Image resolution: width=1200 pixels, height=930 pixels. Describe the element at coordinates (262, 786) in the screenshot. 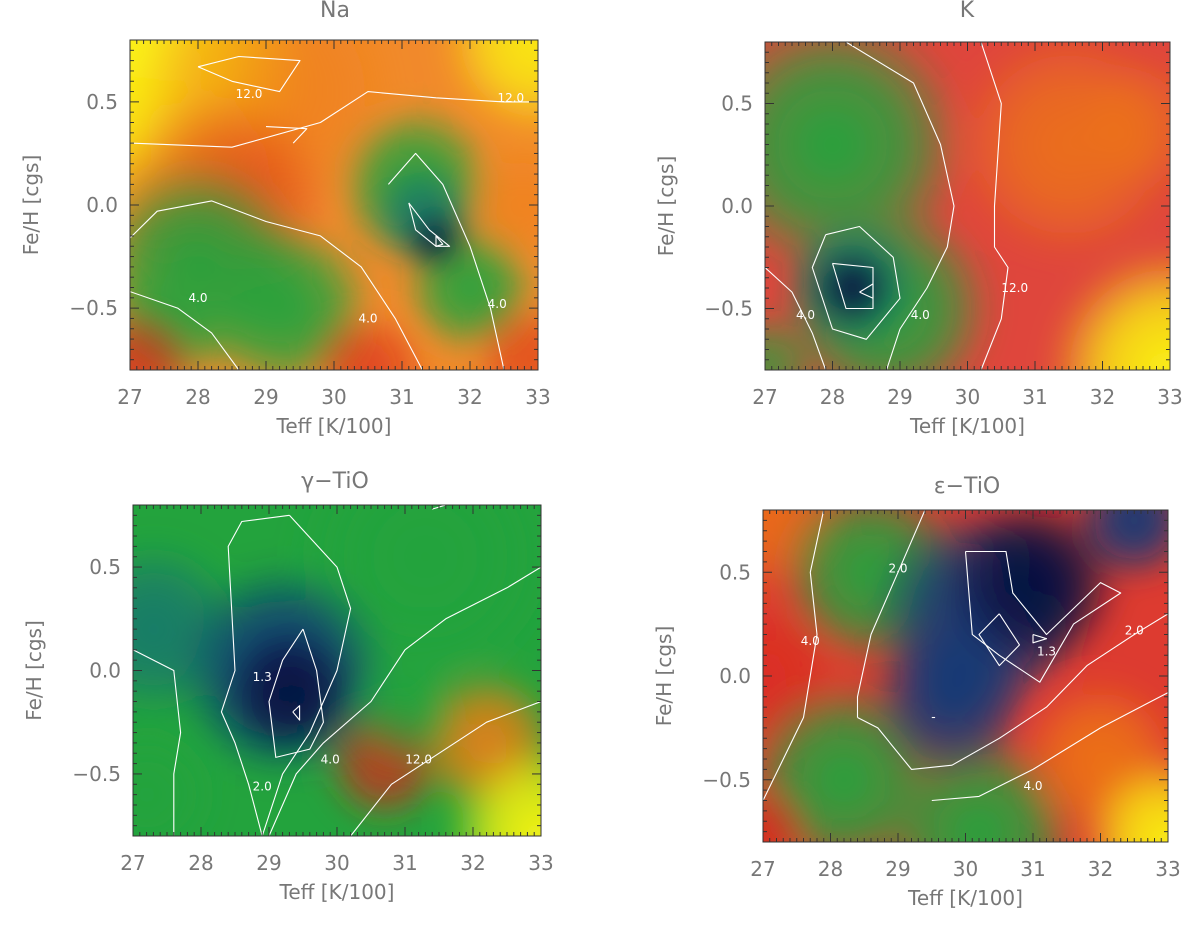

I see `contour-label: 2.0` at that location.